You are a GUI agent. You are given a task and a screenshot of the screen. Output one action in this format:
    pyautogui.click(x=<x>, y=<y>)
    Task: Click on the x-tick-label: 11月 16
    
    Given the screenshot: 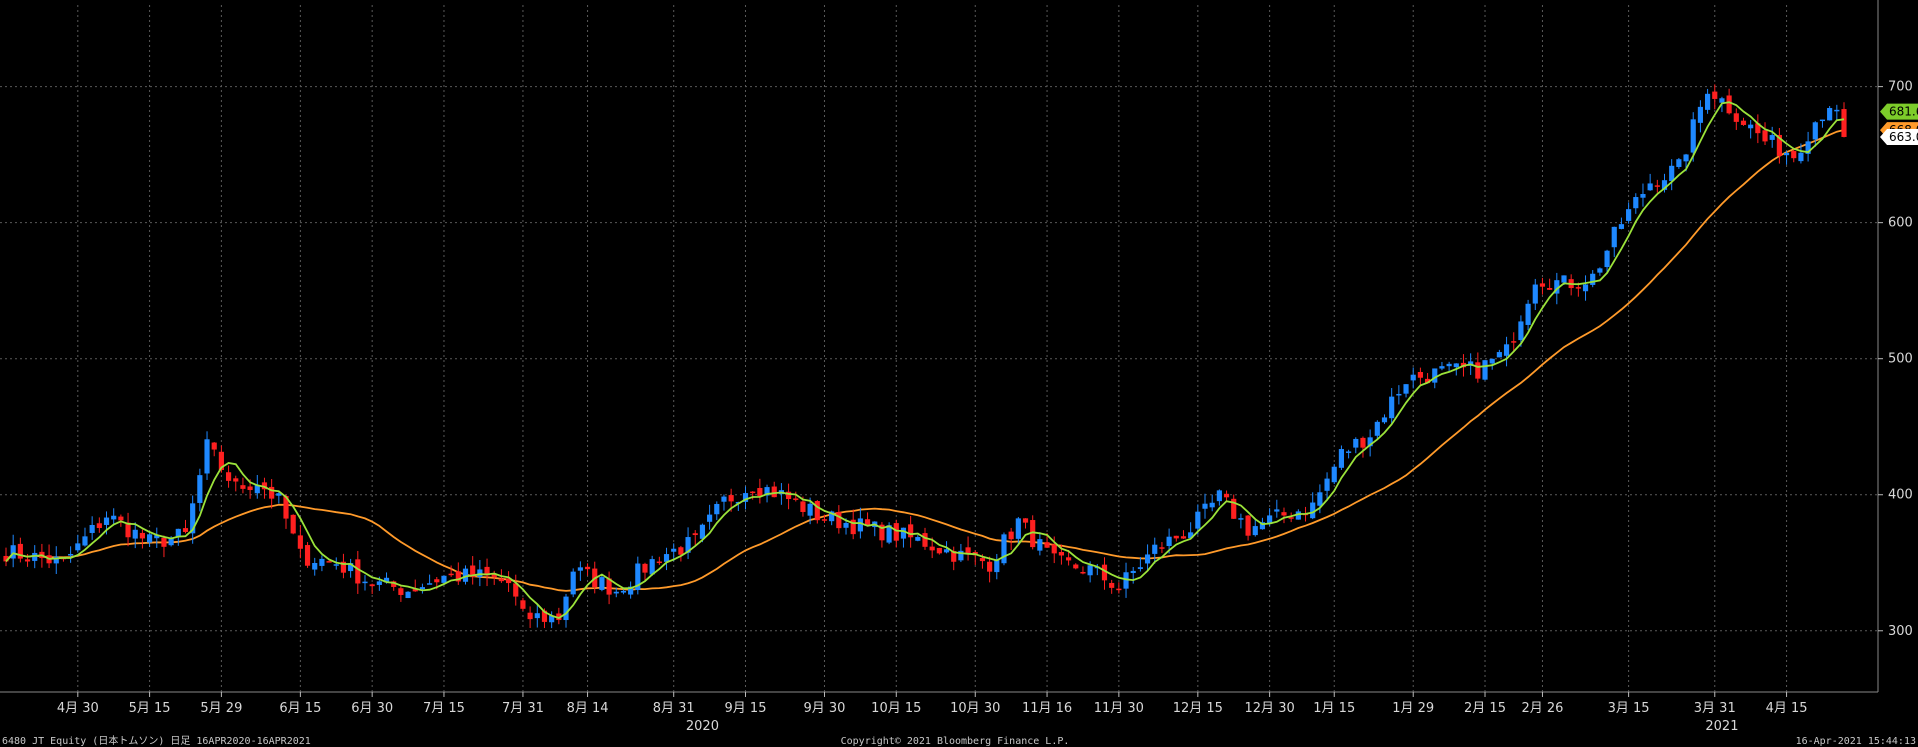 What is the action you would take?
    pyautogui.click(x=1047, y=708)
    